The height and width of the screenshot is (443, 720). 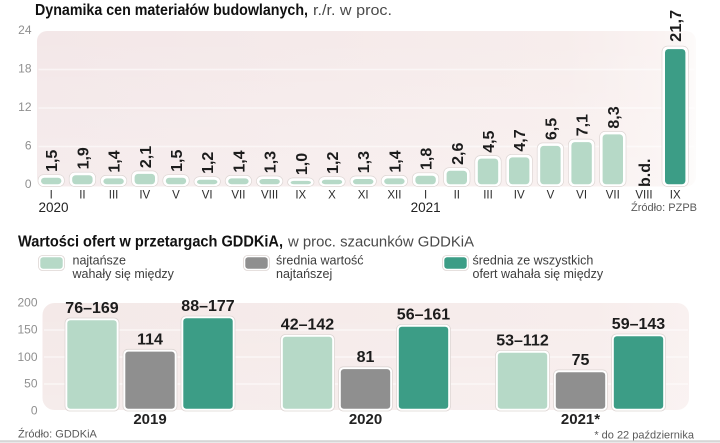 What do you see at coordinates (28, 146) in the screenshot?
I see `svg-text: 6` at bounding box center [28, 146].